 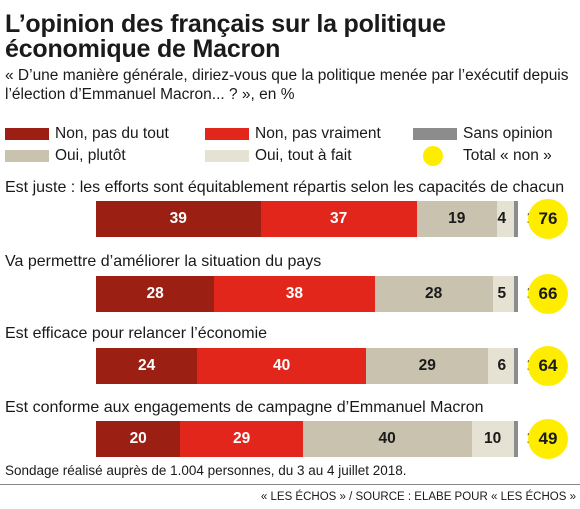 I want to click on divider, so click(x=290, y=484).